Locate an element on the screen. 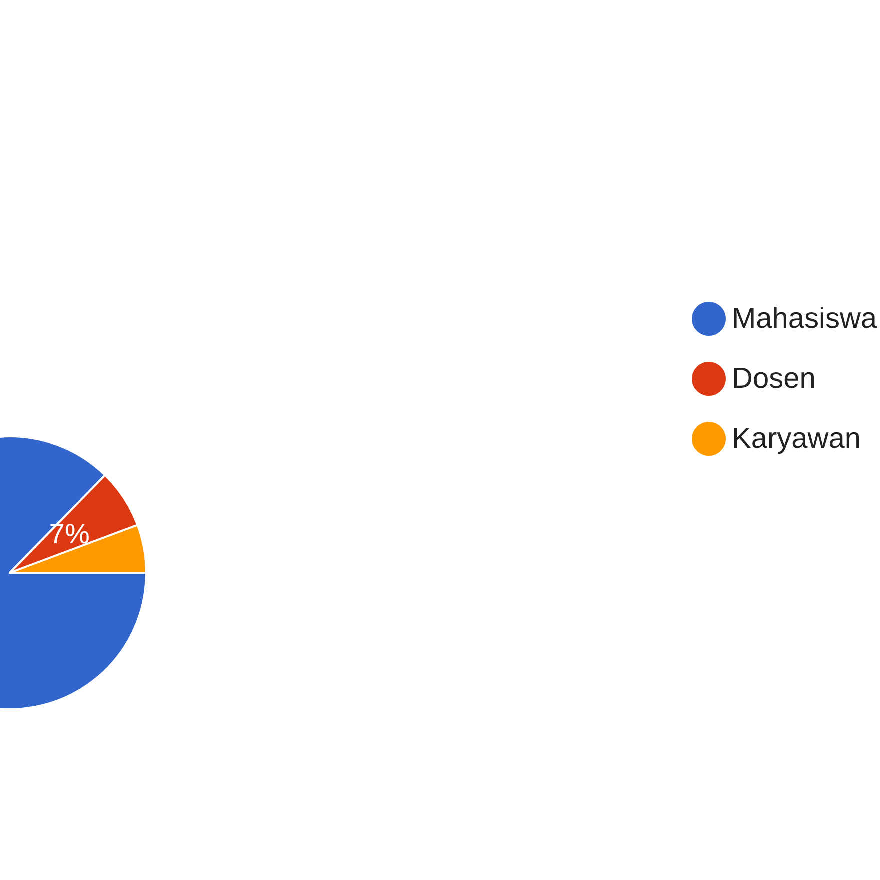  data-label: 7% is located at coordinates (69, 534).